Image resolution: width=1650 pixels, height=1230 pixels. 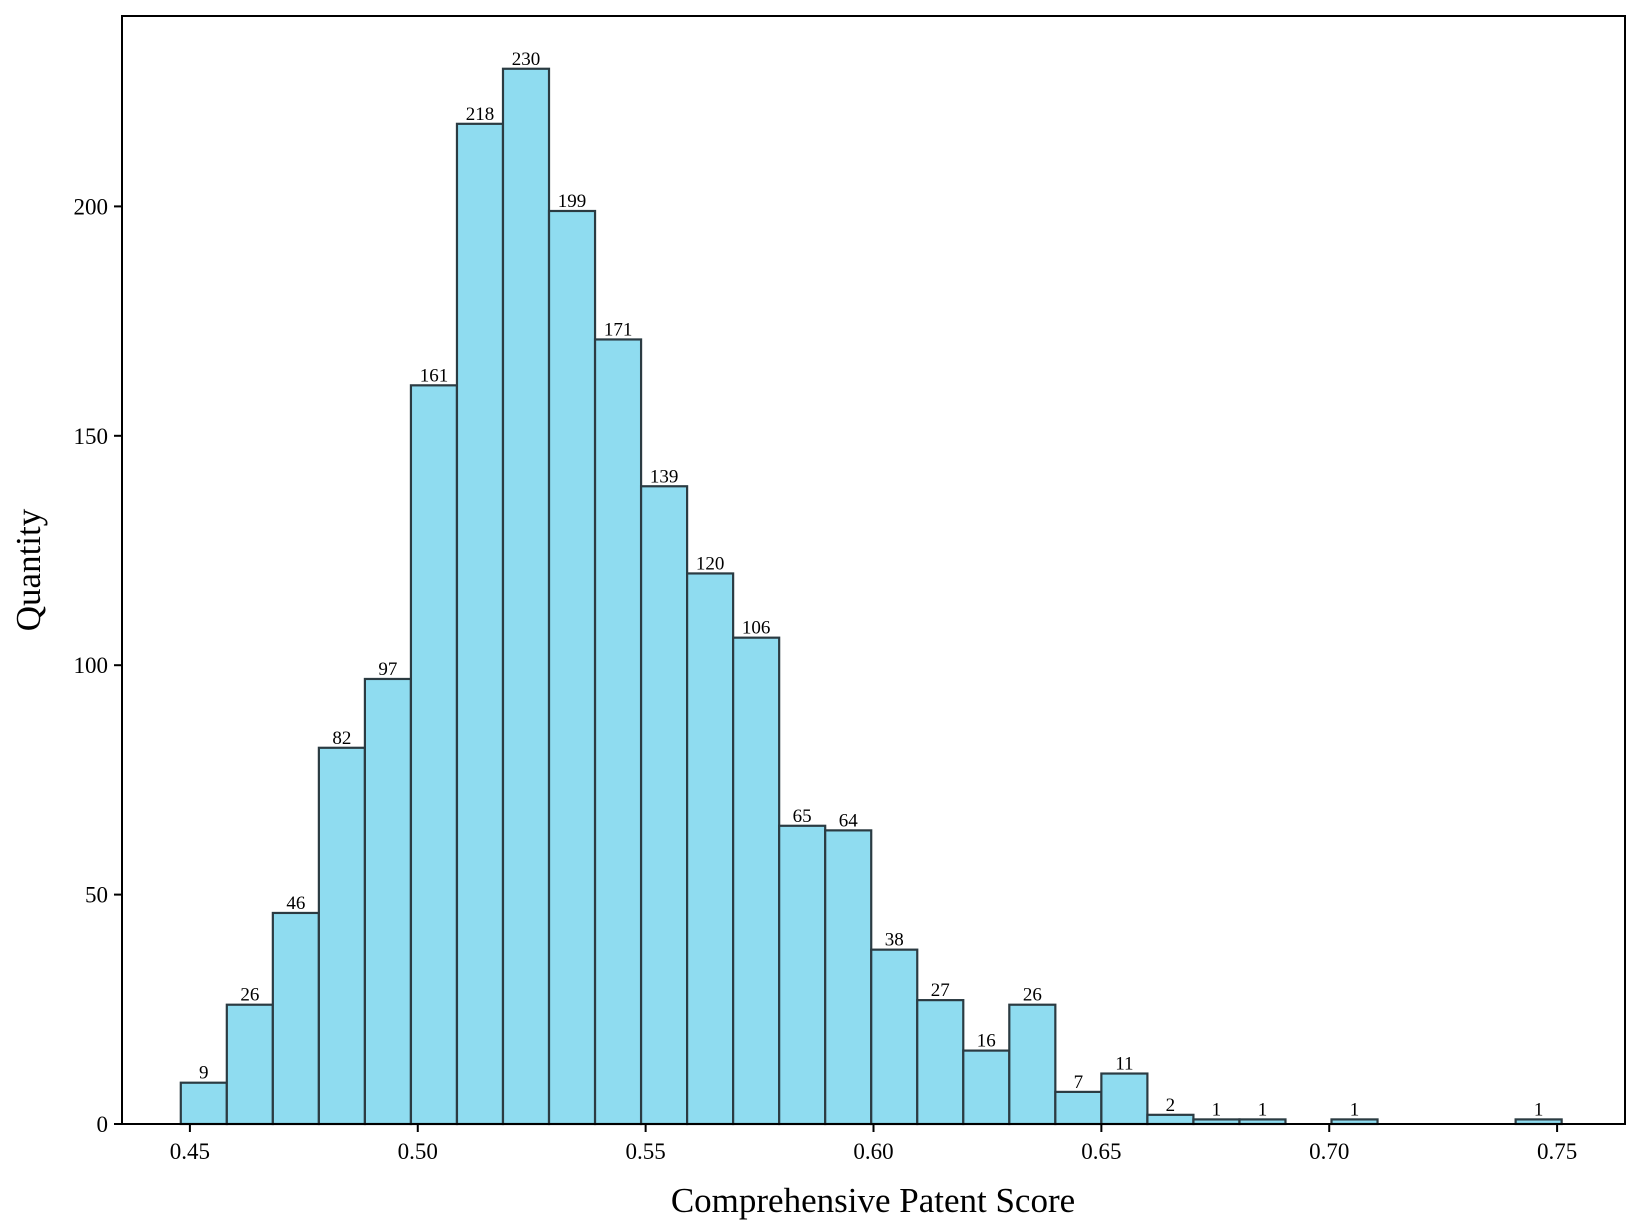 I want to click on bar-value-label: 230, so click(x=526, y=59).